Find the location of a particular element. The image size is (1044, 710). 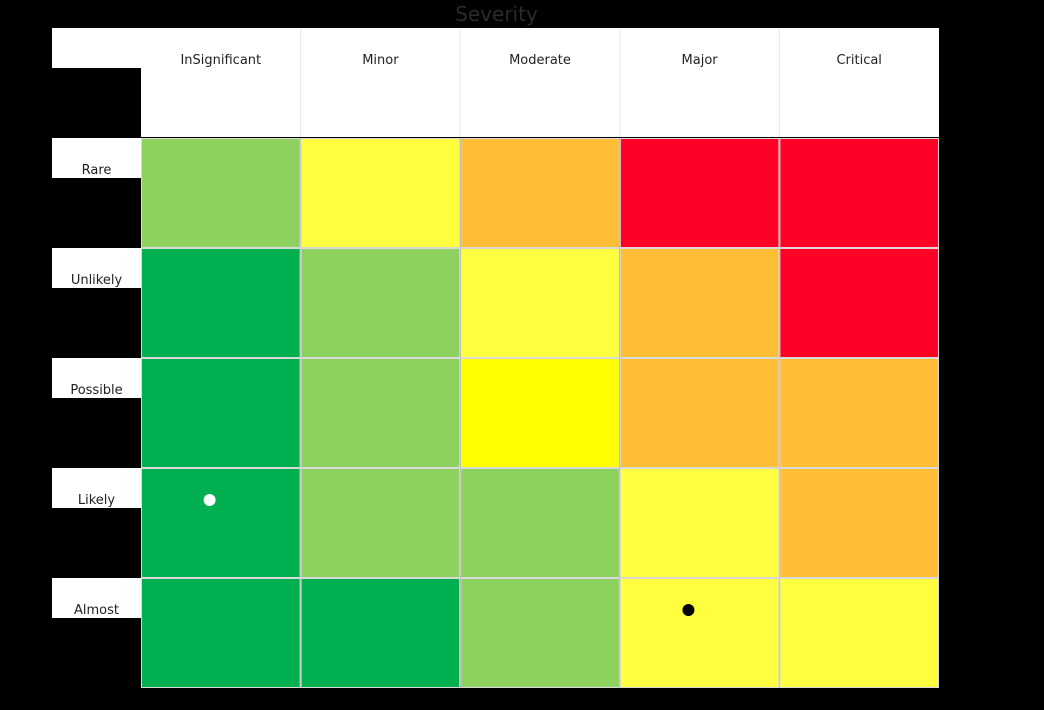

cell-likely-minor is located at coordinates (380, 523).